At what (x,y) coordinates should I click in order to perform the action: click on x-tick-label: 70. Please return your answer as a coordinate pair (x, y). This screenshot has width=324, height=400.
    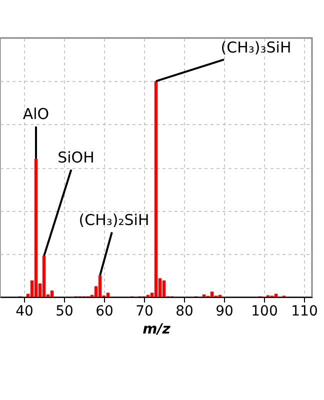
    Looking at the image, I should click on (145, 312).